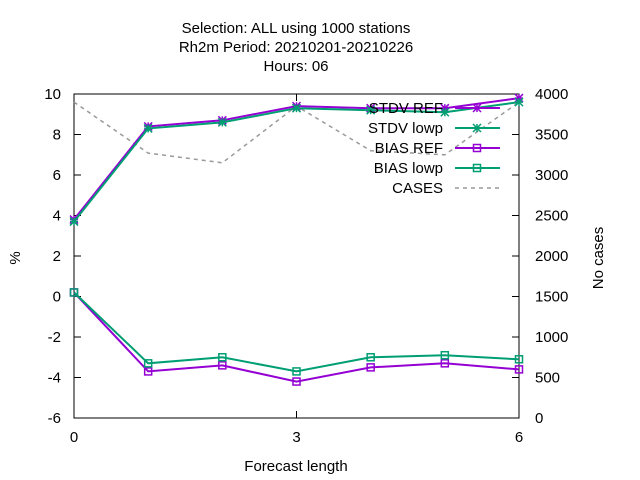 The height and width of the screenshot is (480, 640). What do you see at coordinates (408, 168) in the screenshot?
I see `legend-label: BIAS lowp` at bounding box center [408, 168].